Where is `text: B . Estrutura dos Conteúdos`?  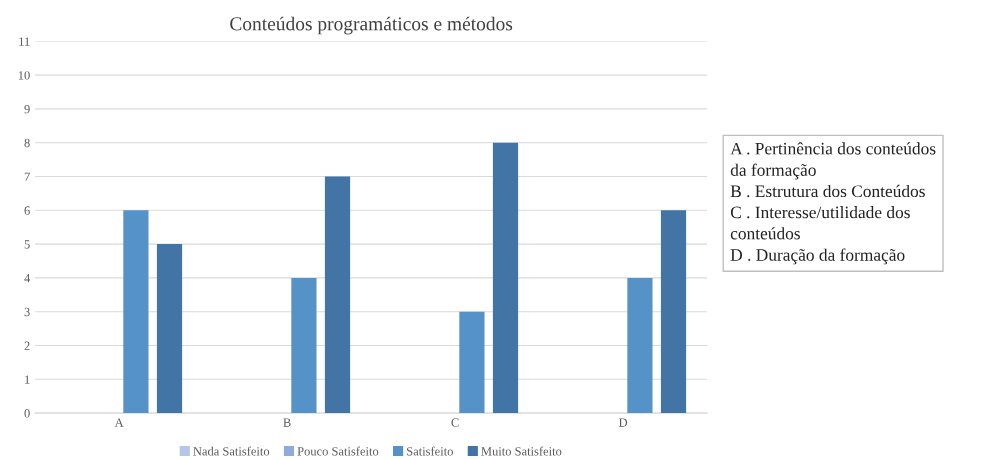 text: B . Estrutura dos Conteúdos is located at coordinates (827, 191).